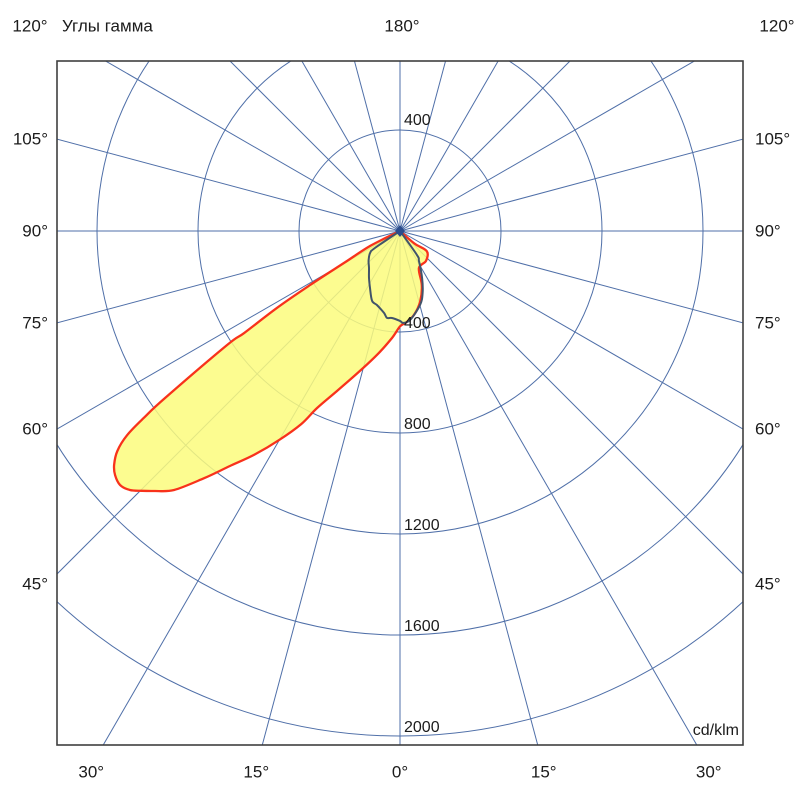 The height and width of the screenshot is (800, 800). What do you see at coordinates (768, 323) in the screenshot?
I see `gamma-axis-label-right-75: 75°` at bounding box center [768, 323].